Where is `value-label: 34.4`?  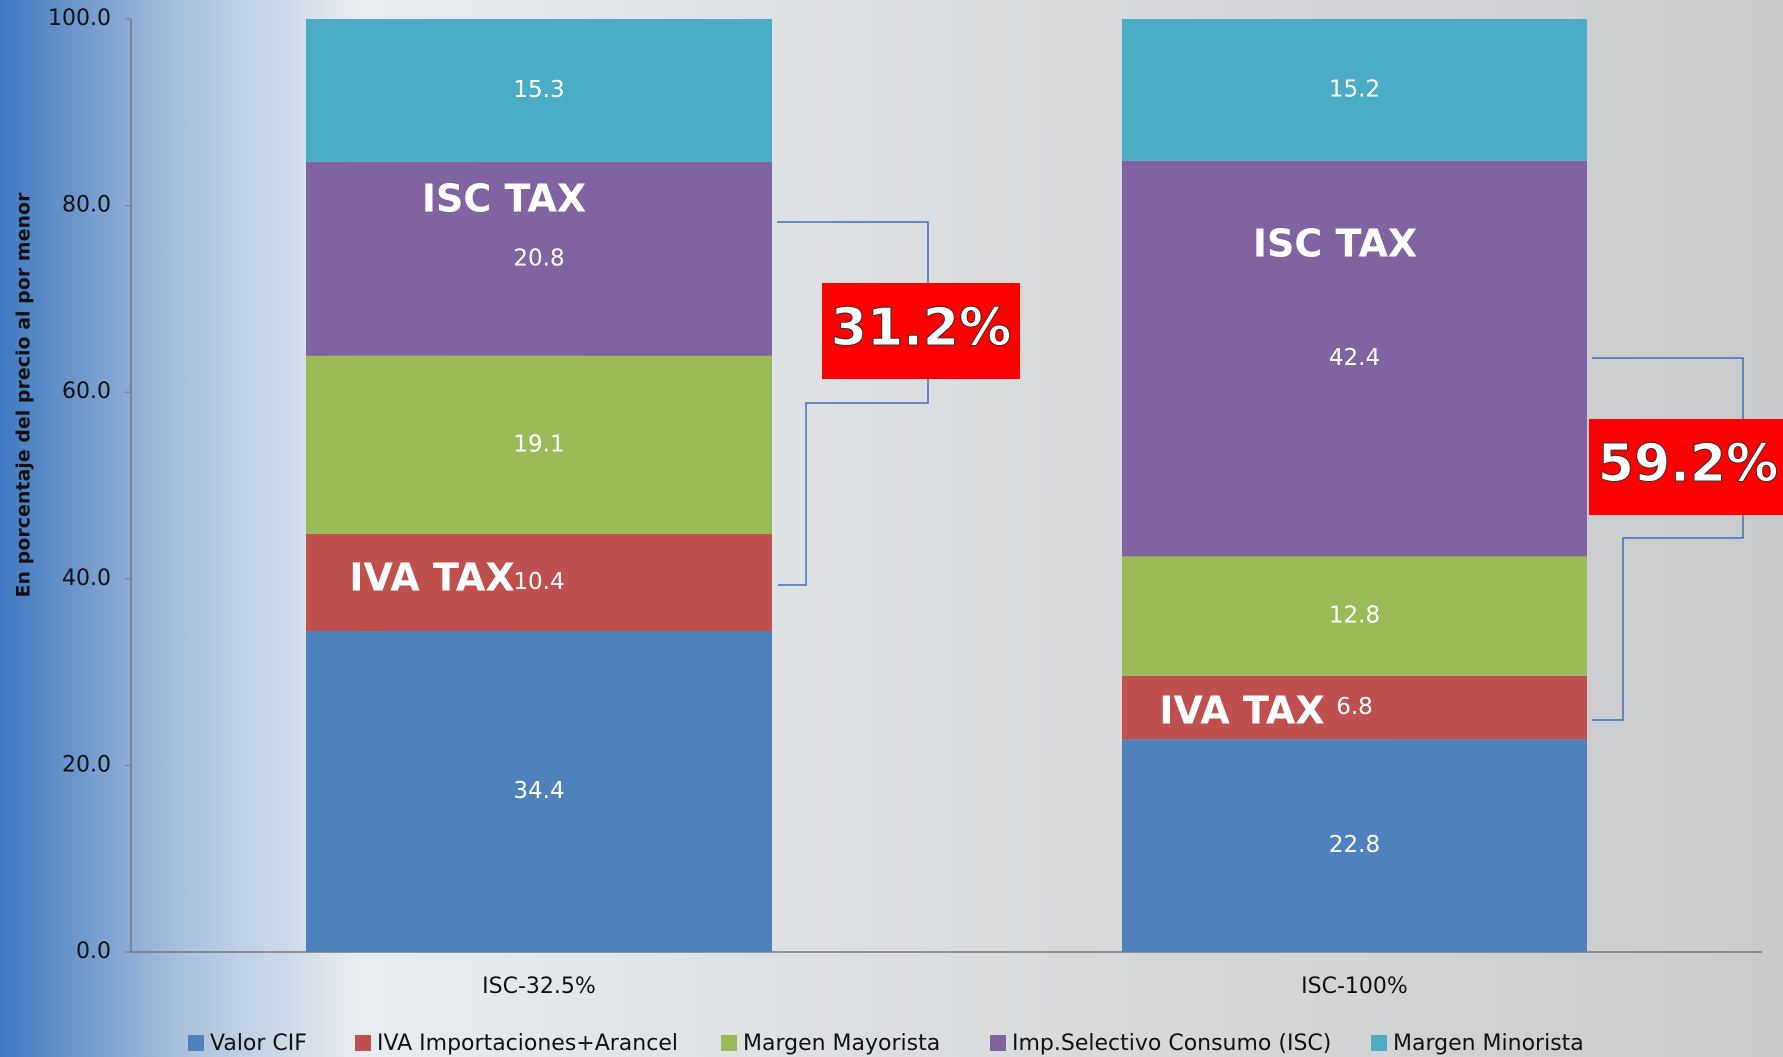
value-label: 34.4 is located at coordinates (538, 791).